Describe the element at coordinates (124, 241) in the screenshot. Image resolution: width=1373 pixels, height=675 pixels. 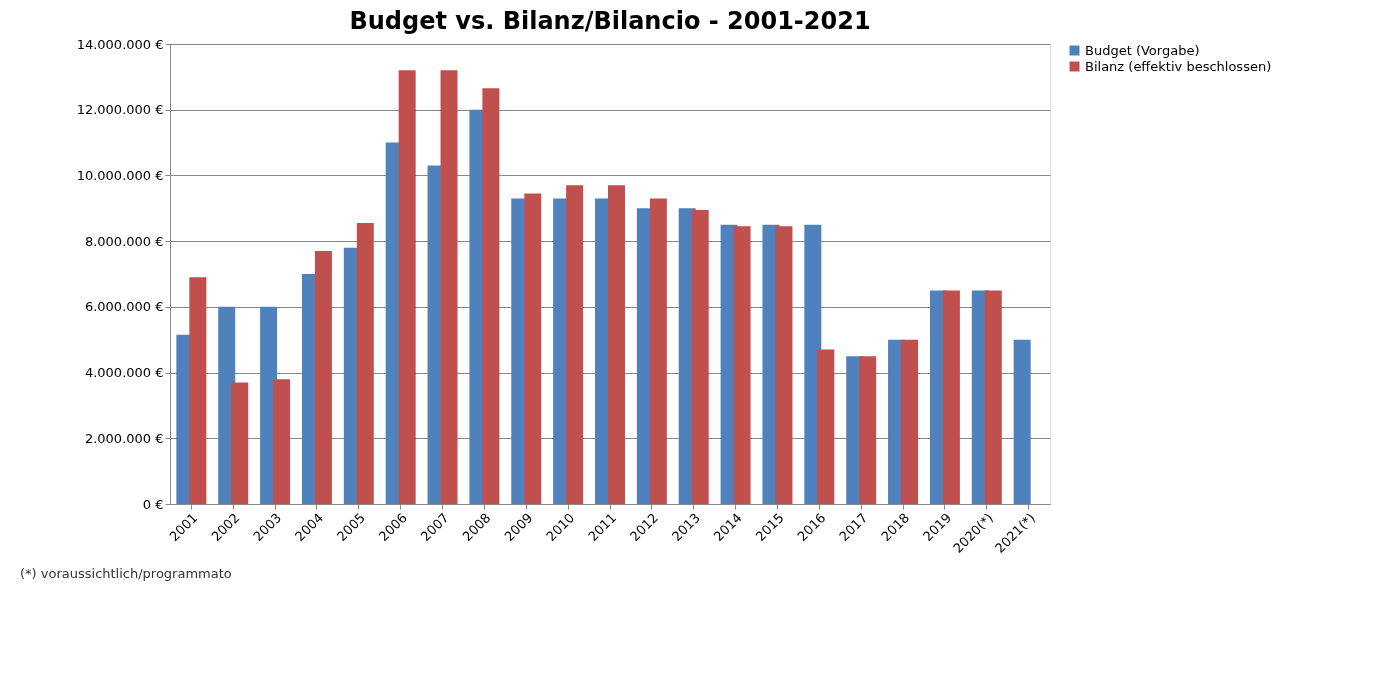
I see `y-tick-label: 8.000.000 €` at that location.